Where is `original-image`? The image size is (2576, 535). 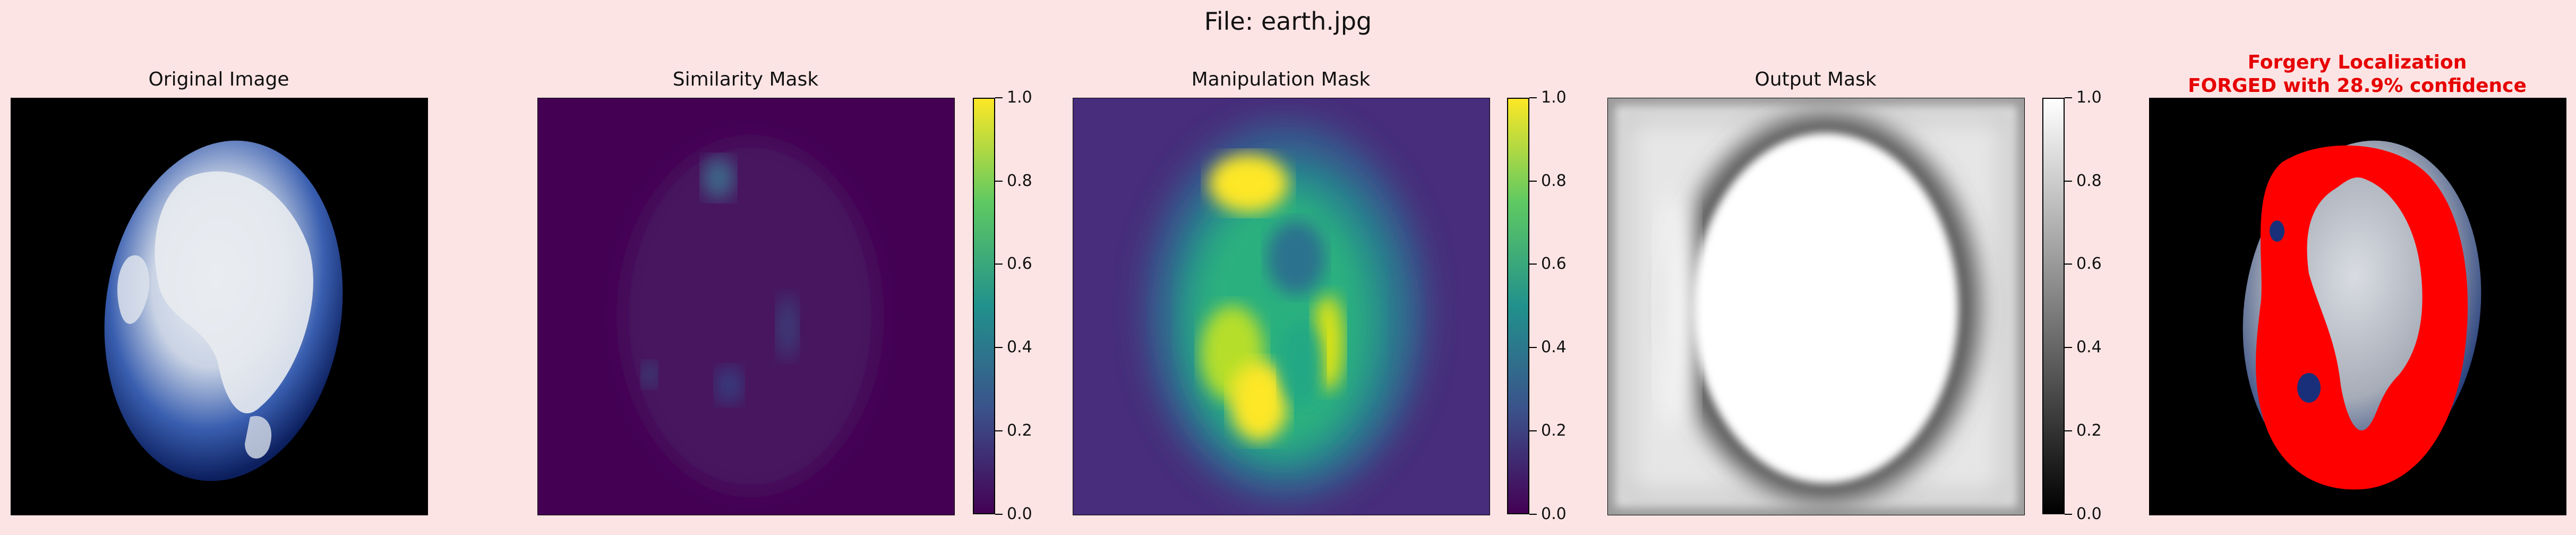
original-image is located at coordinates (220, 306).